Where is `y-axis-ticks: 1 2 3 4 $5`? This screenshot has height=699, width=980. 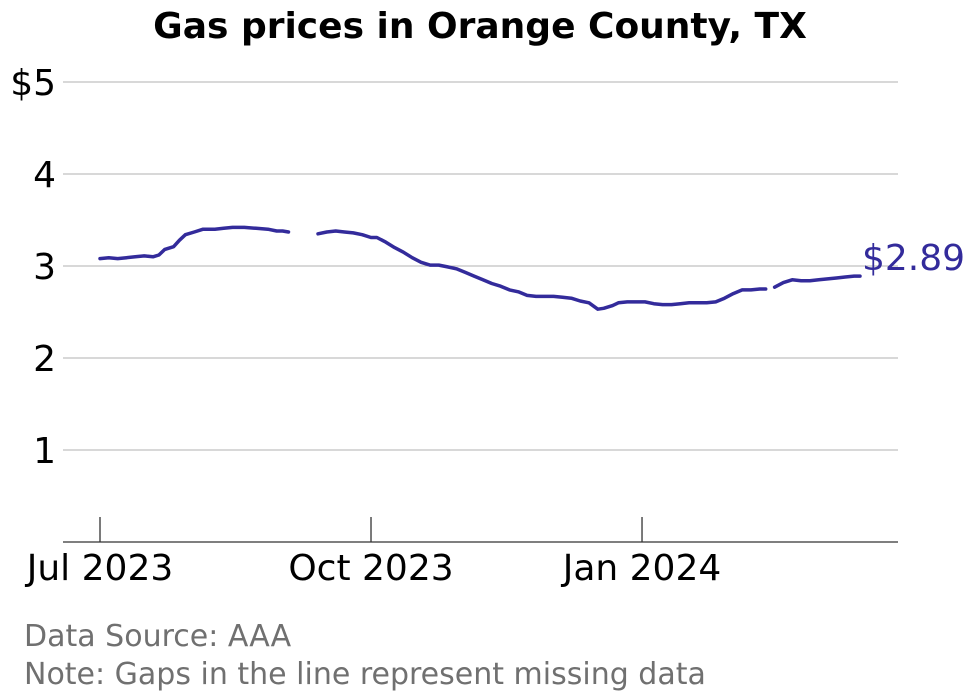 y-axis-ticks: 1 2 3 4 $5 is located at coordinates (33, 267).